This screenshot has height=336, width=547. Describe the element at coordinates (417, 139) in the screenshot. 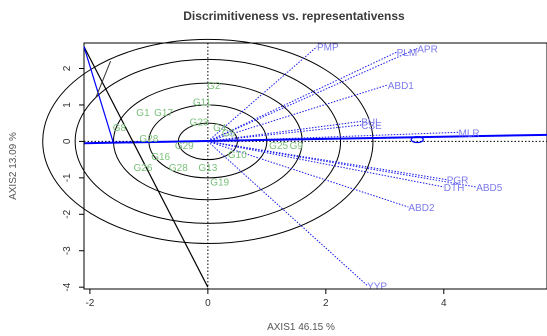

I see `average-environment-marker` at that location.